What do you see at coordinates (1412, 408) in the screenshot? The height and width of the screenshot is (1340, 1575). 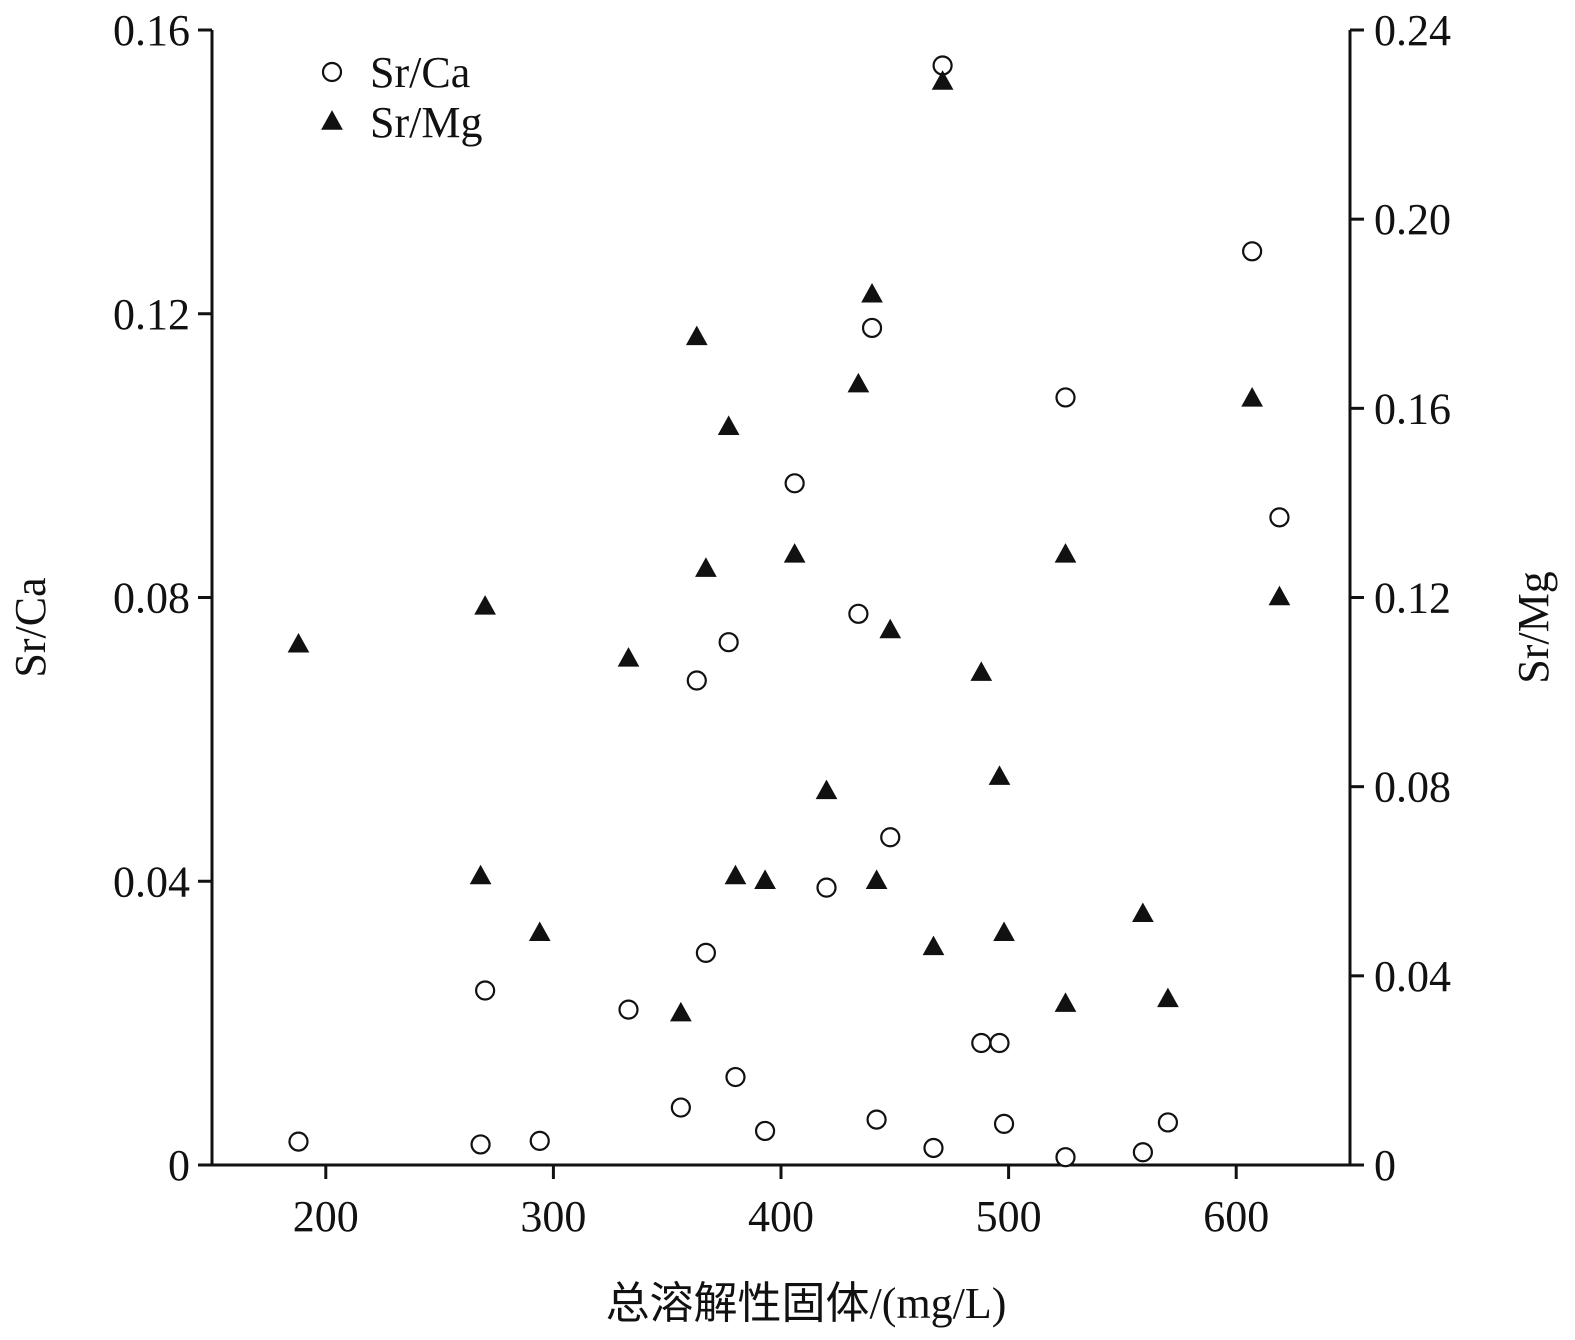 I see `y-right-tick-label: 0.16` at bounding box center [1412, 408].